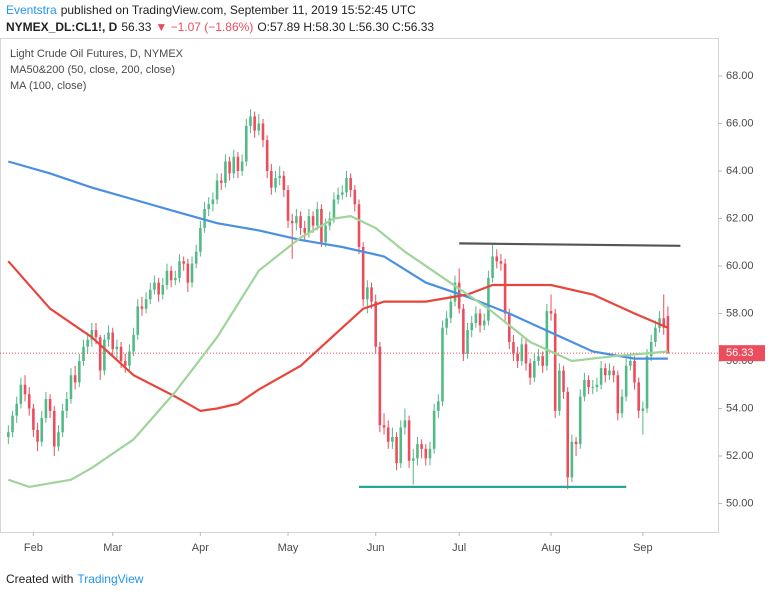 This screenshot has width=768, height=594. What do you see at coordinates (459, 548) in the screenshot?
I see `x-tick-label: Jul` at bounding box center [459, 548].